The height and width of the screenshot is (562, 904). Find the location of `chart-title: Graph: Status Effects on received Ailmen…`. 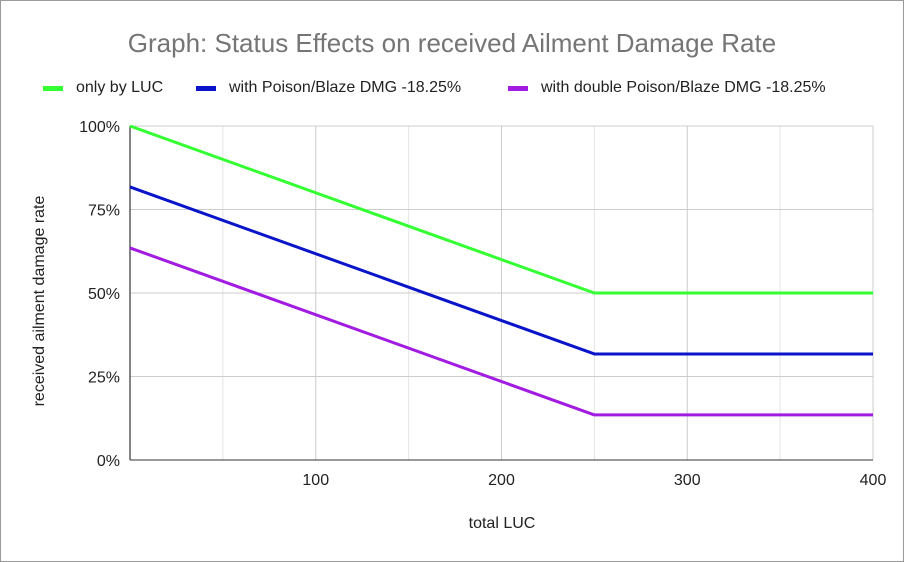

chart-title: Graph: Status Effects on received Ailmen… is located at coordinates (452, 43).